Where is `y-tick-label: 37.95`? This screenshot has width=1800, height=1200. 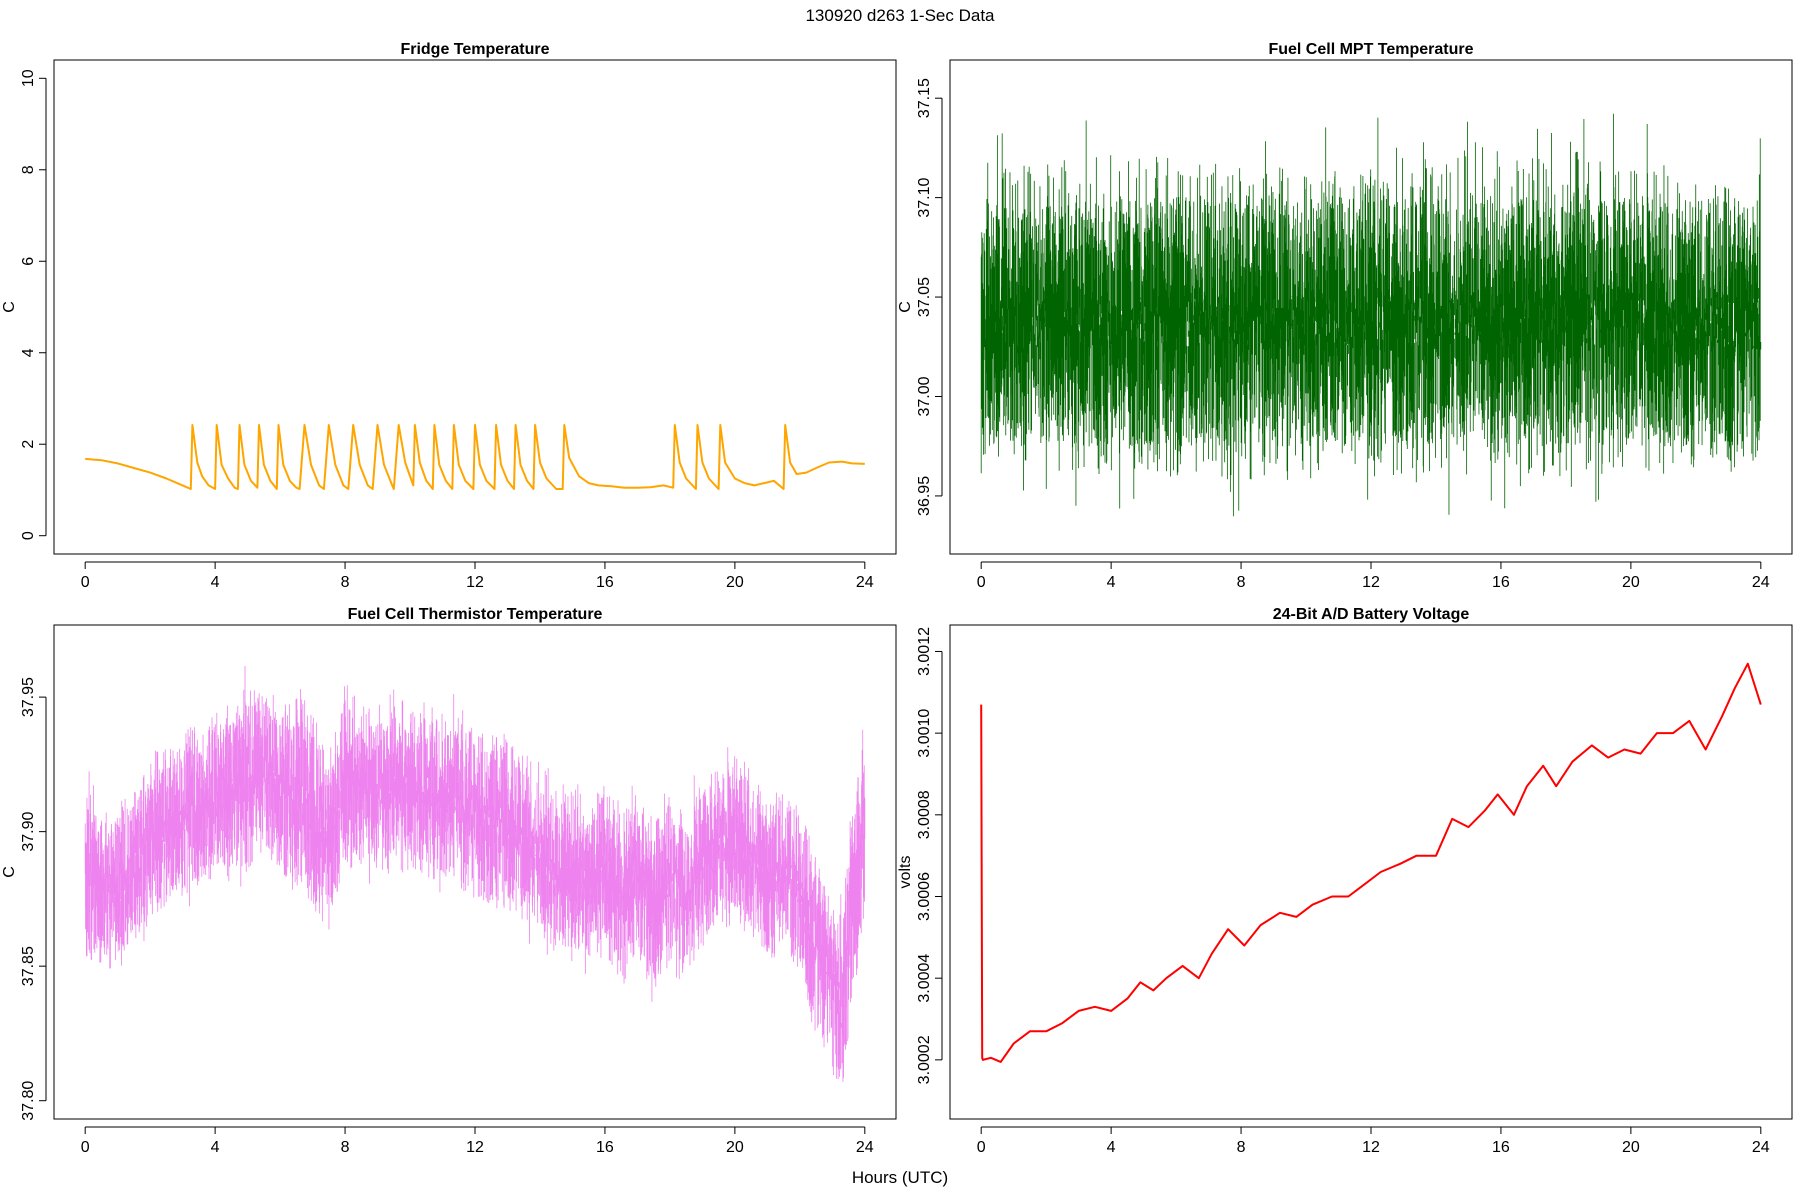 y-tick-label: 37.95 is located at coordinates (28, 697).